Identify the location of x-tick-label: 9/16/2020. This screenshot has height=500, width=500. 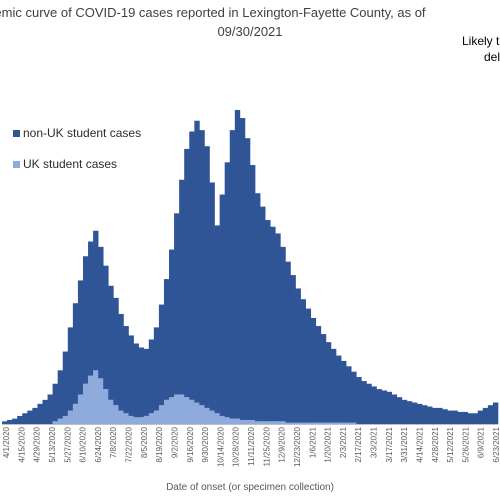
(190, 444).